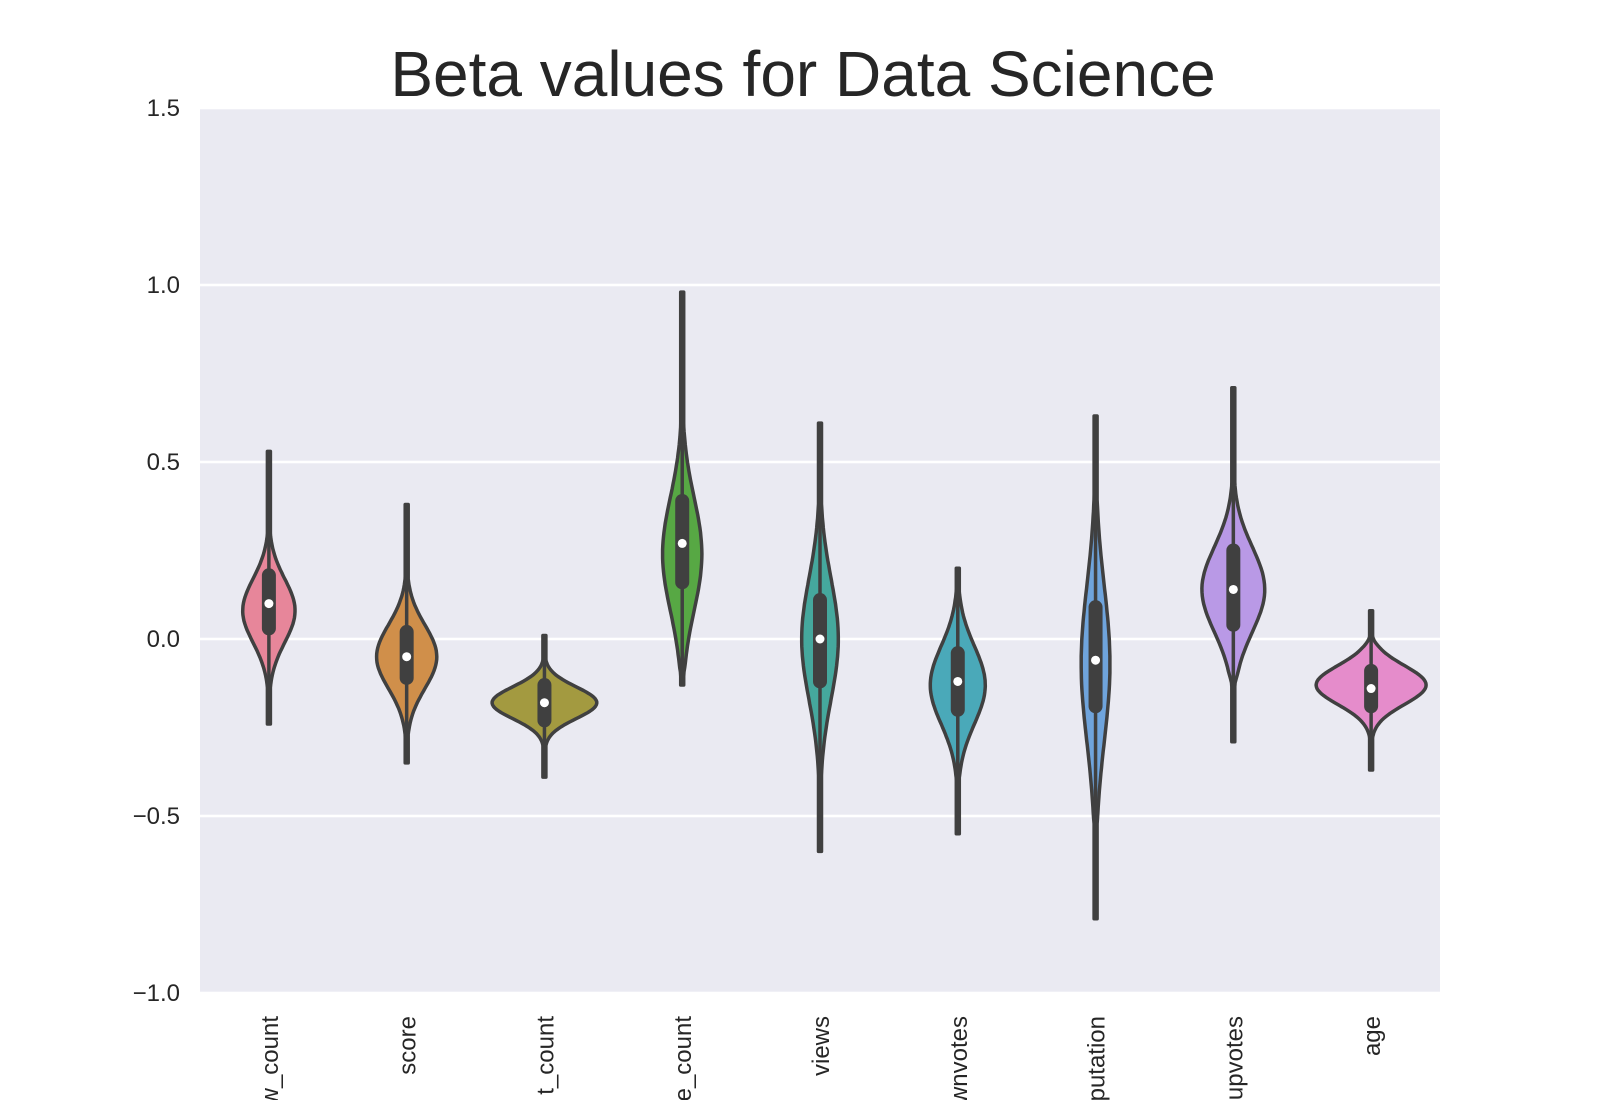 Image resolution: width=1600 pixels, height=1100 pixels. I want to click on y-tick-label: 0.0, so click(163, 639).